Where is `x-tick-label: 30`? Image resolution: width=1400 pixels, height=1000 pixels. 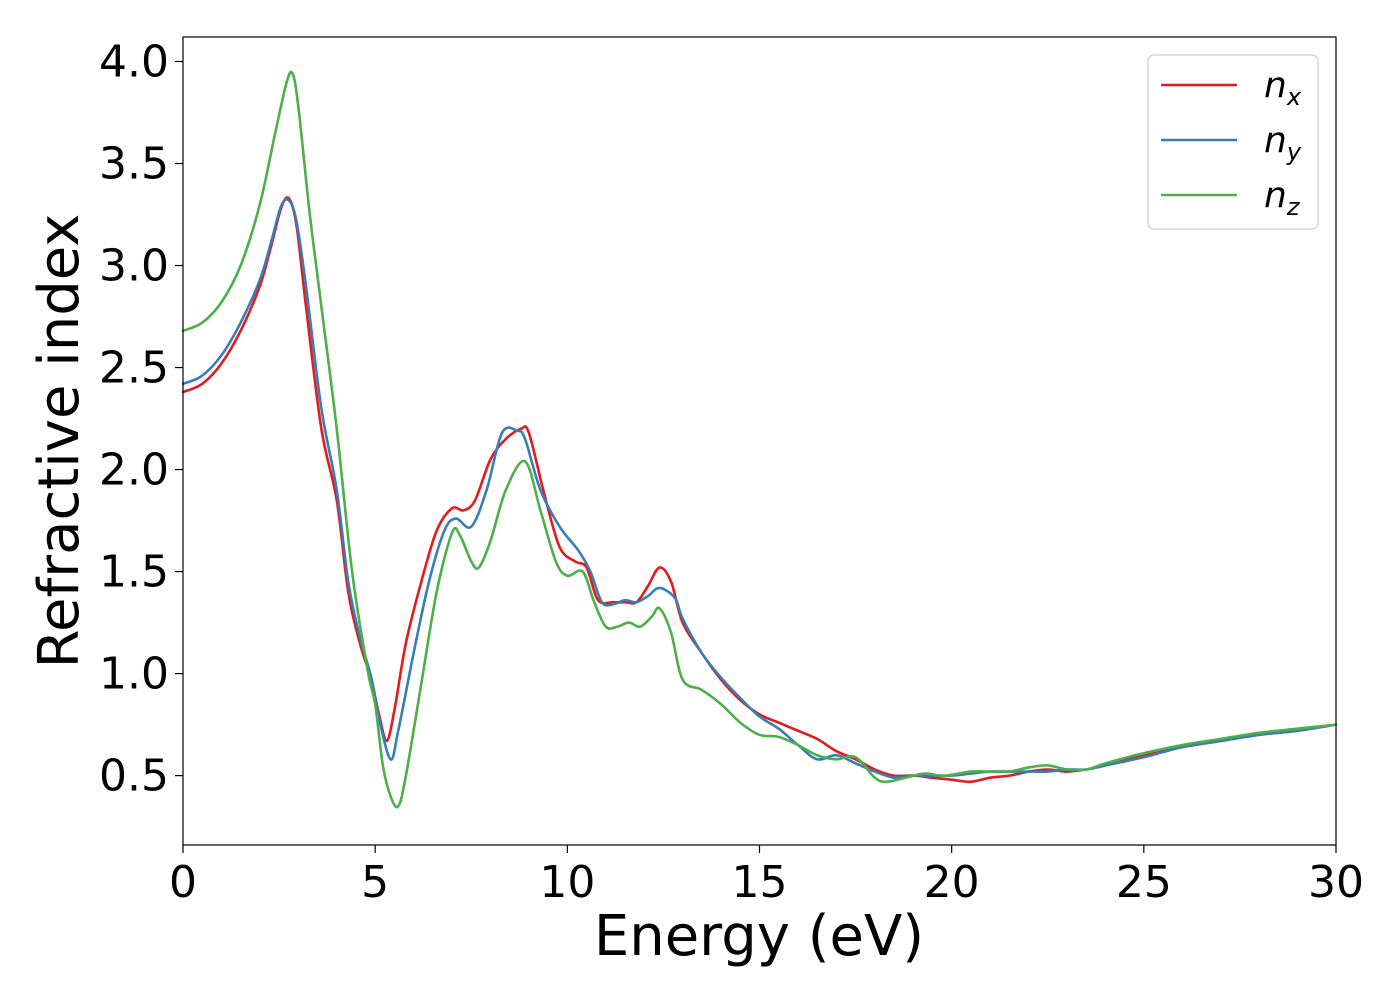 x-tick-label: 30 is located at coordinates (1336, 882).